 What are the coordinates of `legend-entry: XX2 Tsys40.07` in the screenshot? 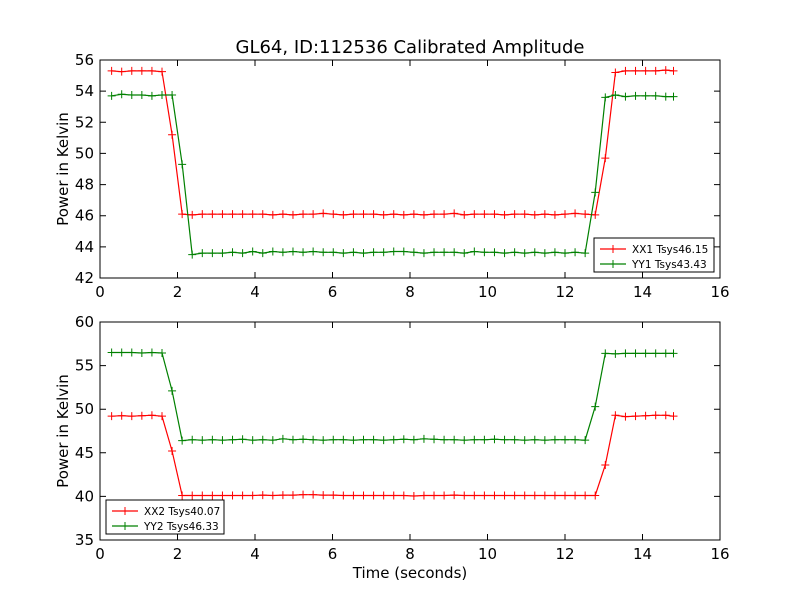 It's located at (166, 512).